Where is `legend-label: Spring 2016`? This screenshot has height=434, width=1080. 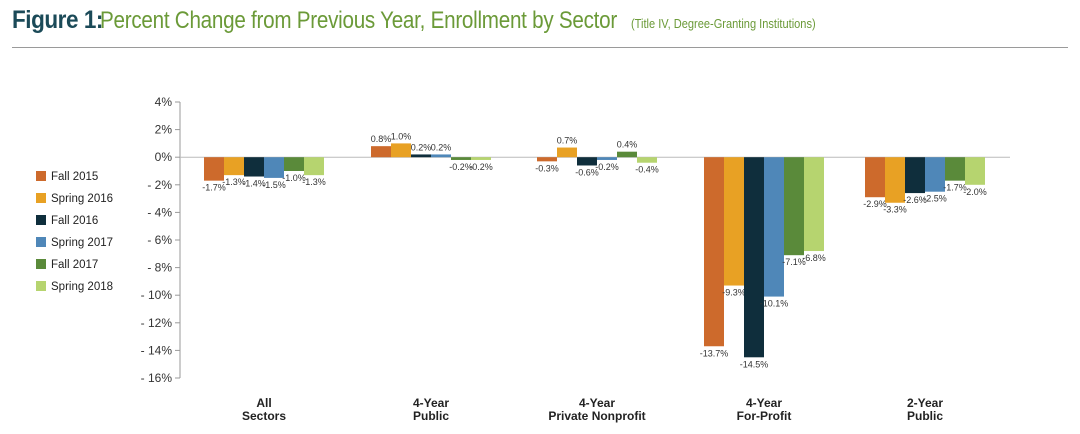
legend-label: Spring 2016 is located at coordinates (82, 199).